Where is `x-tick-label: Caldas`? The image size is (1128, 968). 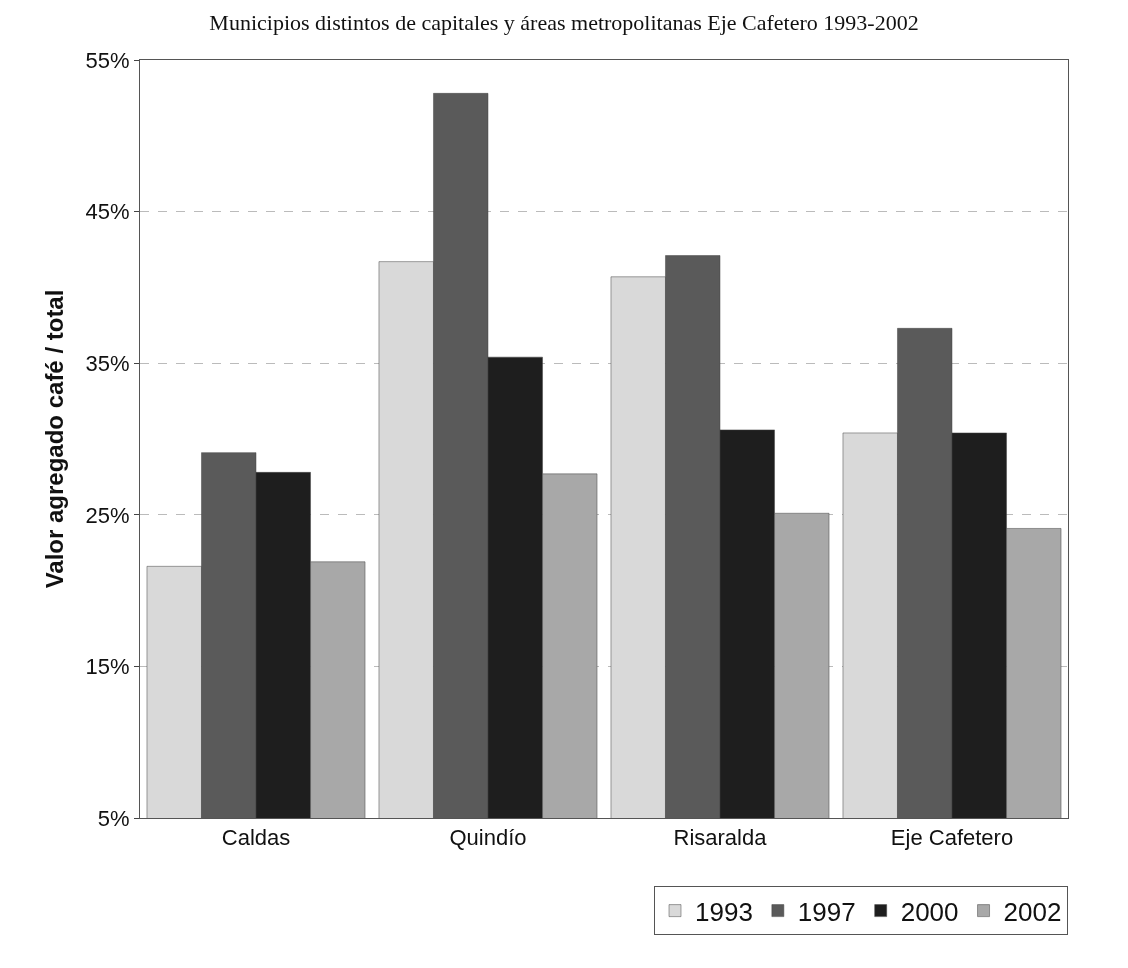
x-tick-label: Caldas is located at coordinates (256, 838).